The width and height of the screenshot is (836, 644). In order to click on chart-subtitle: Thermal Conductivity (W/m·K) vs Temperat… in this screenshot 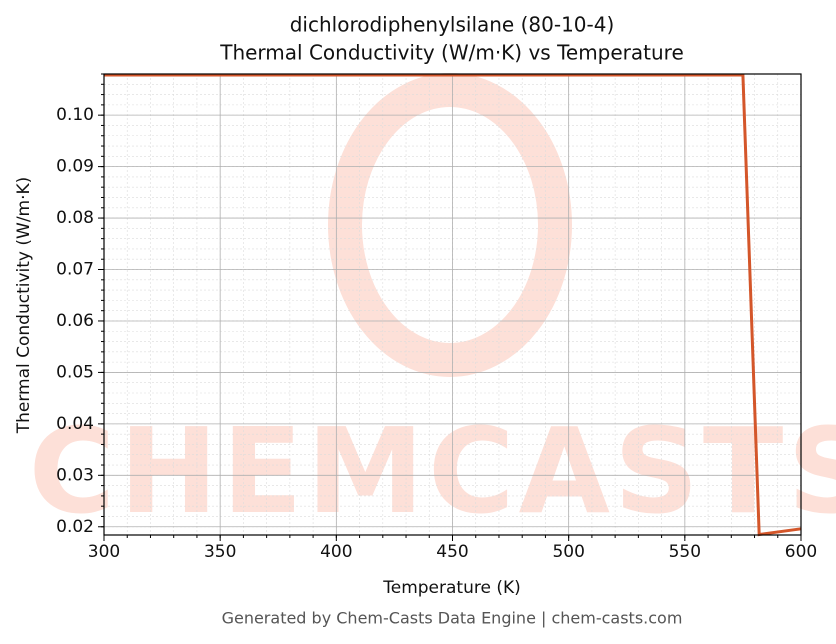, I will do `click(451, 53)`.